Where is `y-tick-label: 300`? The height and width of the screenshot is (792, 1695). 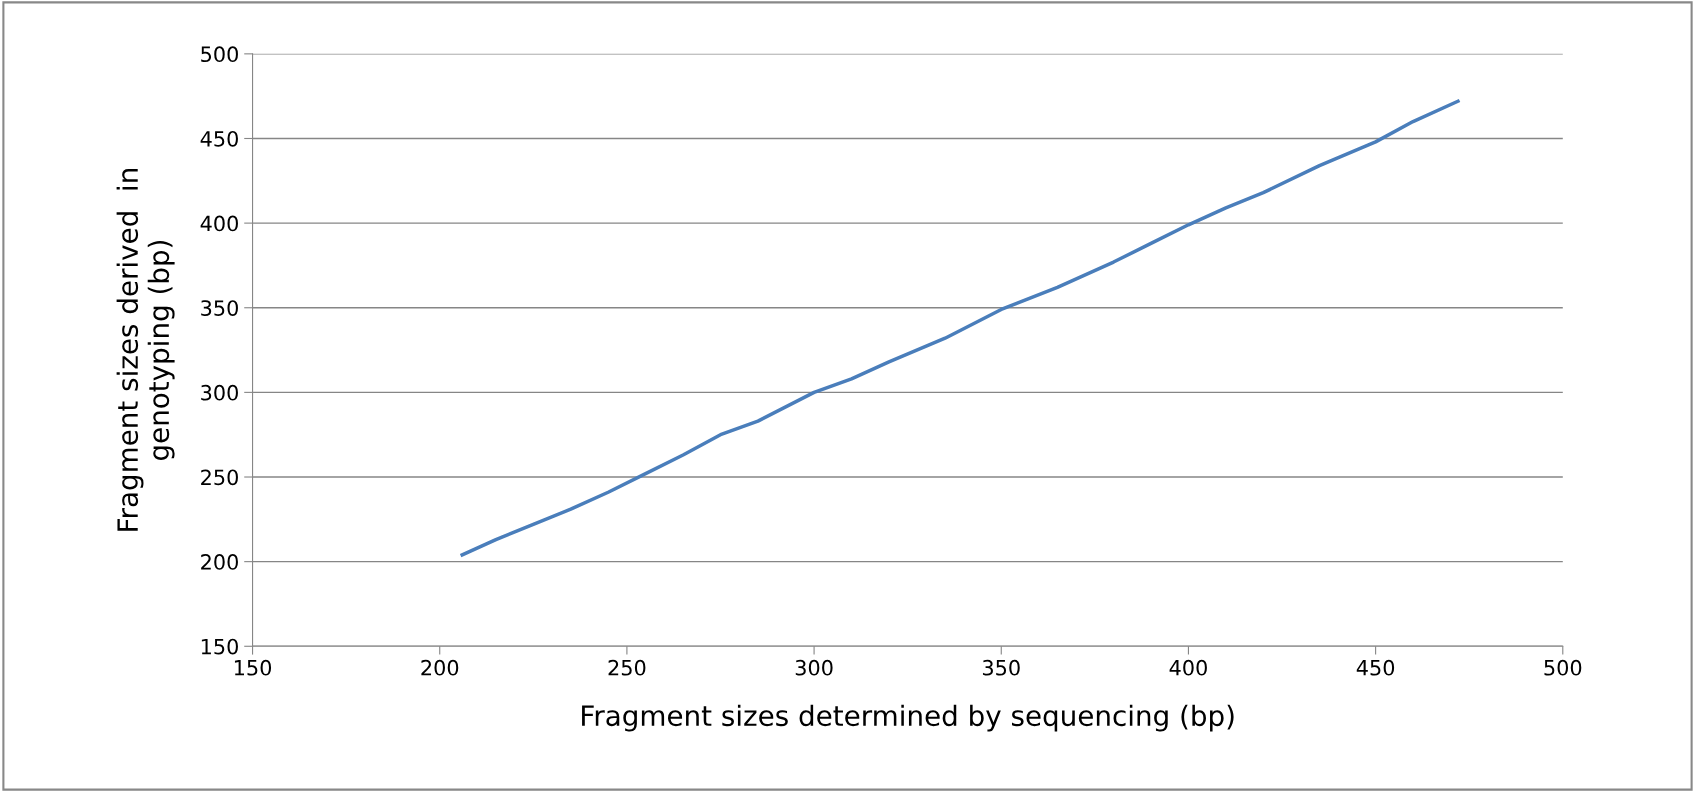 y-tick-label: 300 is located at coordinates (219, 392).